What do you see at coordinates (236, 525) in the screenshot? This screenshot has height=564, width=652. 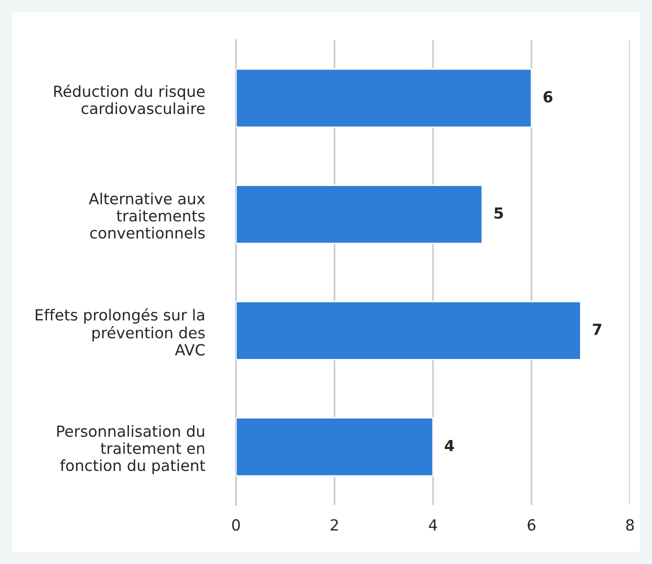 I see `x-tick-label: 0` at bounding box center [236, 525].